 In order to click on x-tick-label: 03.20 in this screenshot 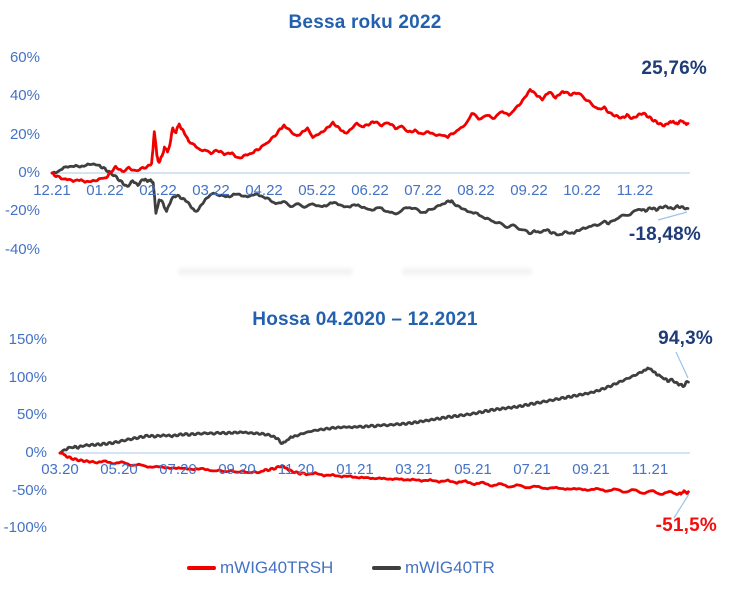, I will do `click(60, 469)`.